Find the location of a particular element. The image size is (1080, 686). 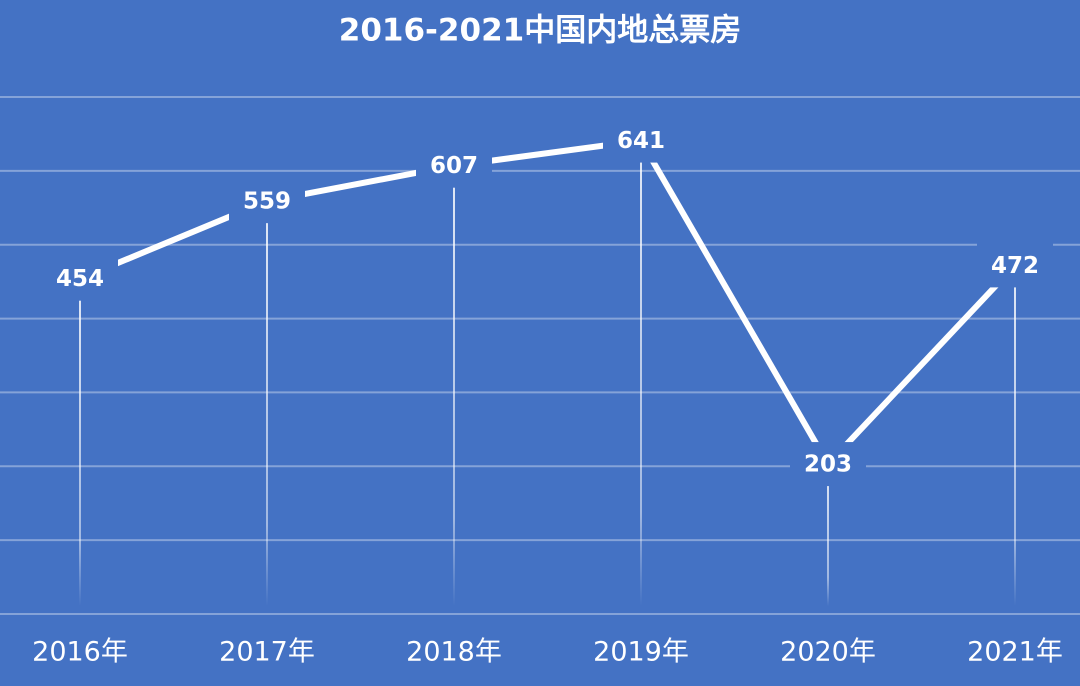

data-label: 641 is located at coordinates (641, 141).